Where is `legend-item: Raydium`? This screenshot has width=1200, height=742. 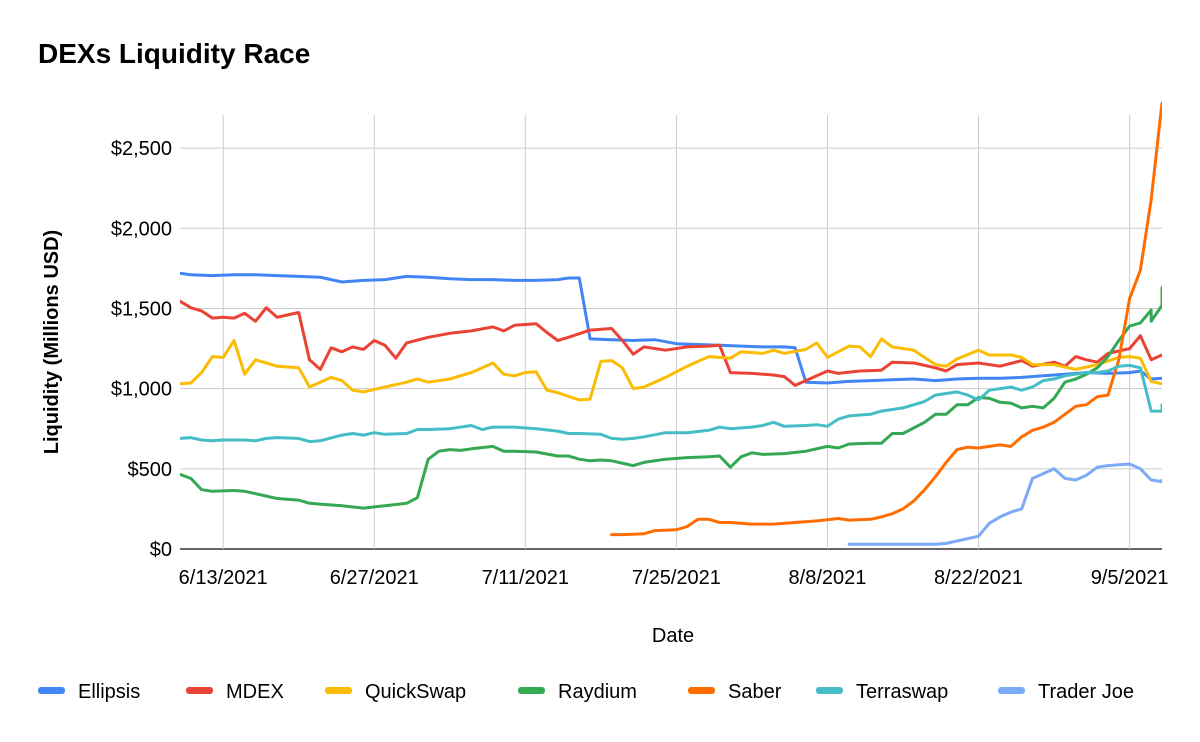
legend-item: Raydium is located at coordinates (577, 692).